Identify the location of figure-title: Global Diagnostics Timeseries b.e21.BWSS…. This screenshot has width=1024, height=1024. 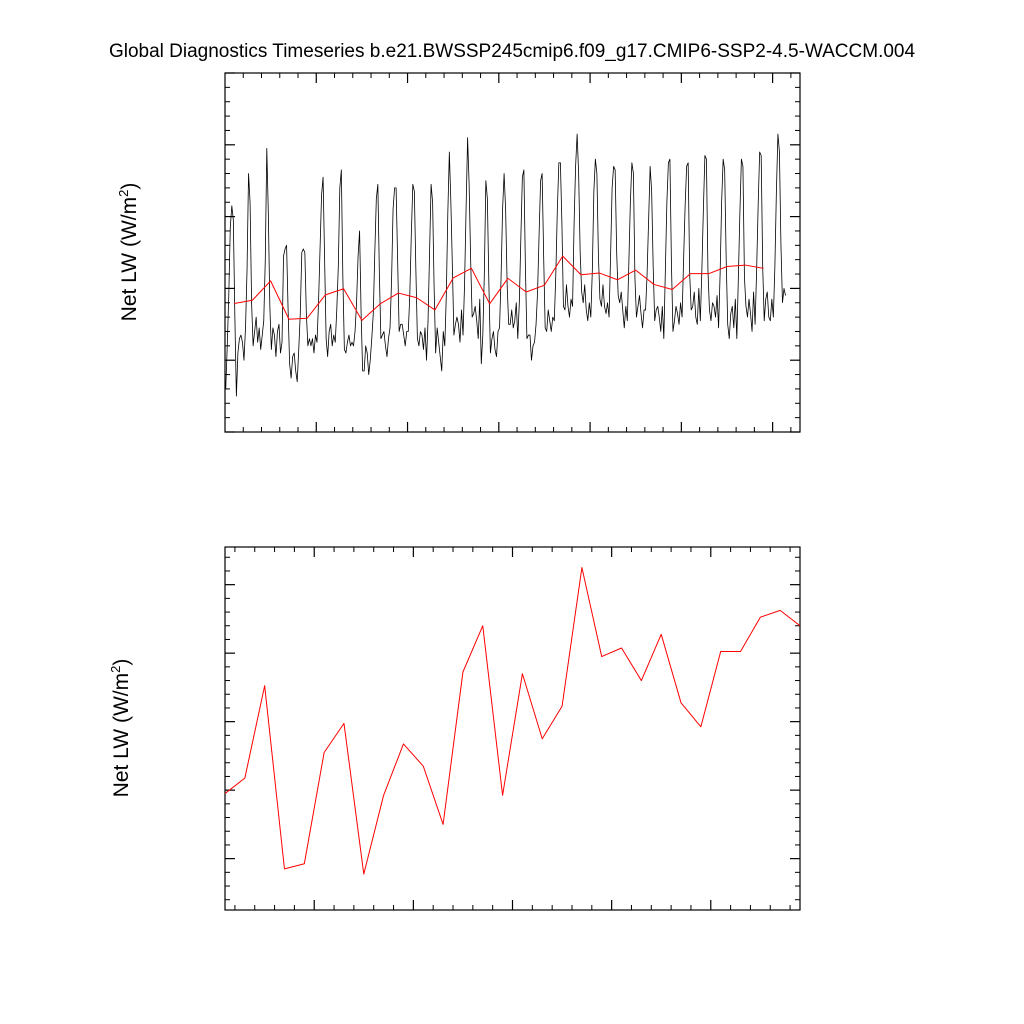
(512, 51).